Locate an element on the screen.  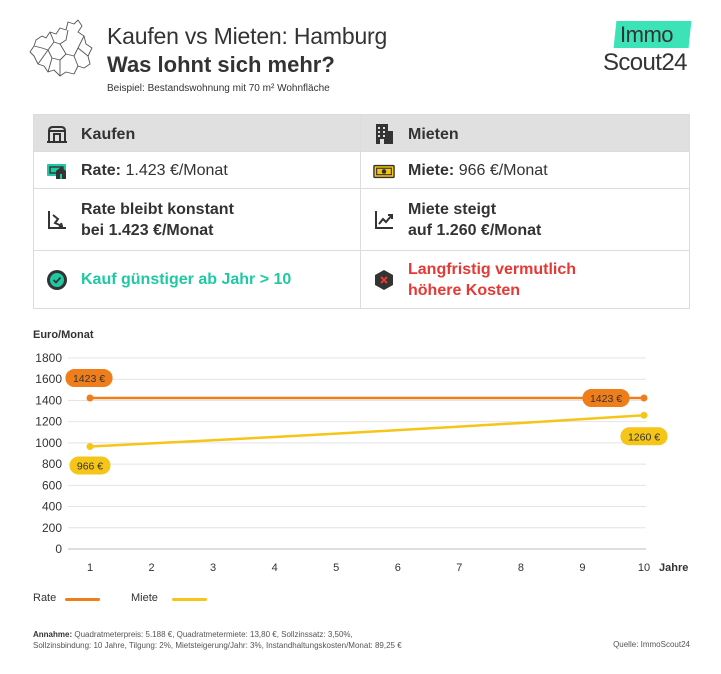
miete-end-label-bg is located at coordinates (644, 436).